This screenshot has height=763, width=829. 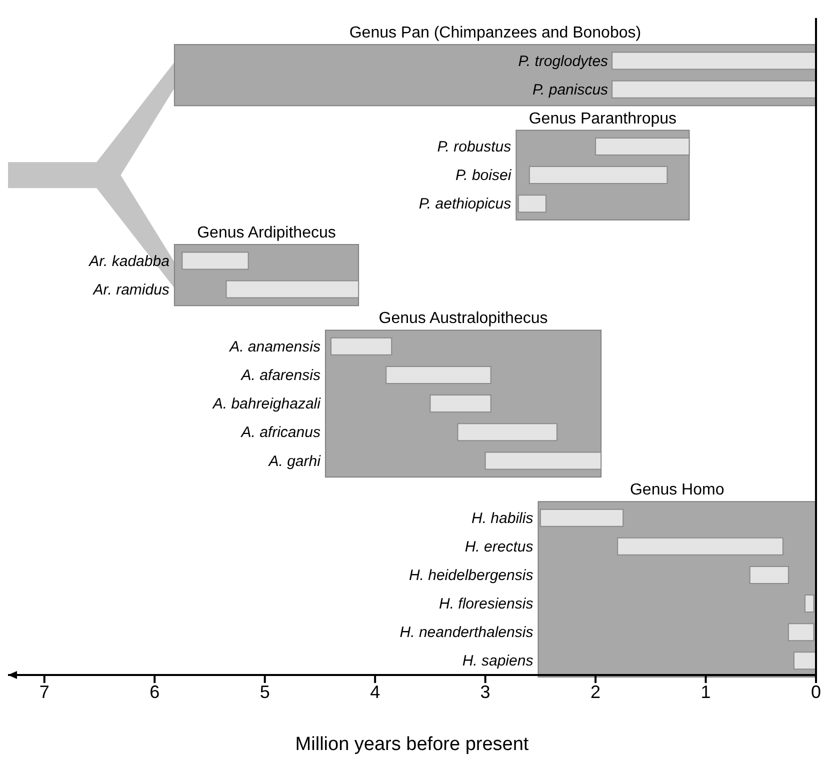 What do you see at coordinates (595, 692) in the screenshot?
I see `x-tick-label: 2` at bounding box center [595, 692].